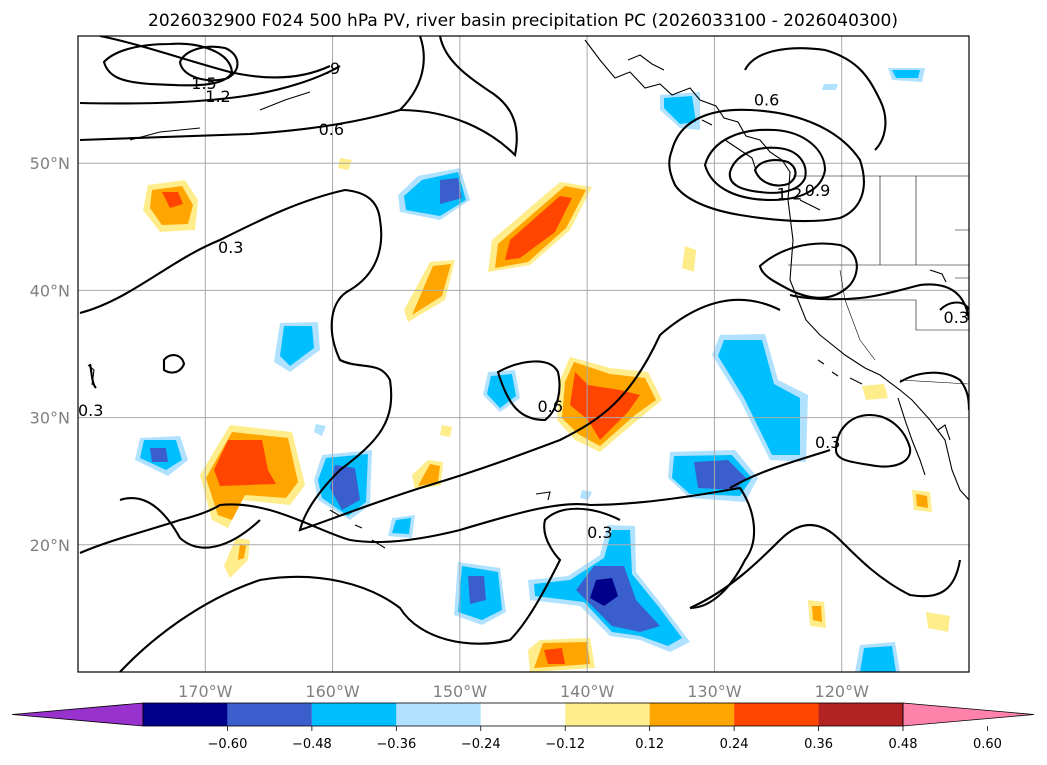 This screenshot has height=765, width=1047. I want to click on colorbar-outline, so click(523, 714).